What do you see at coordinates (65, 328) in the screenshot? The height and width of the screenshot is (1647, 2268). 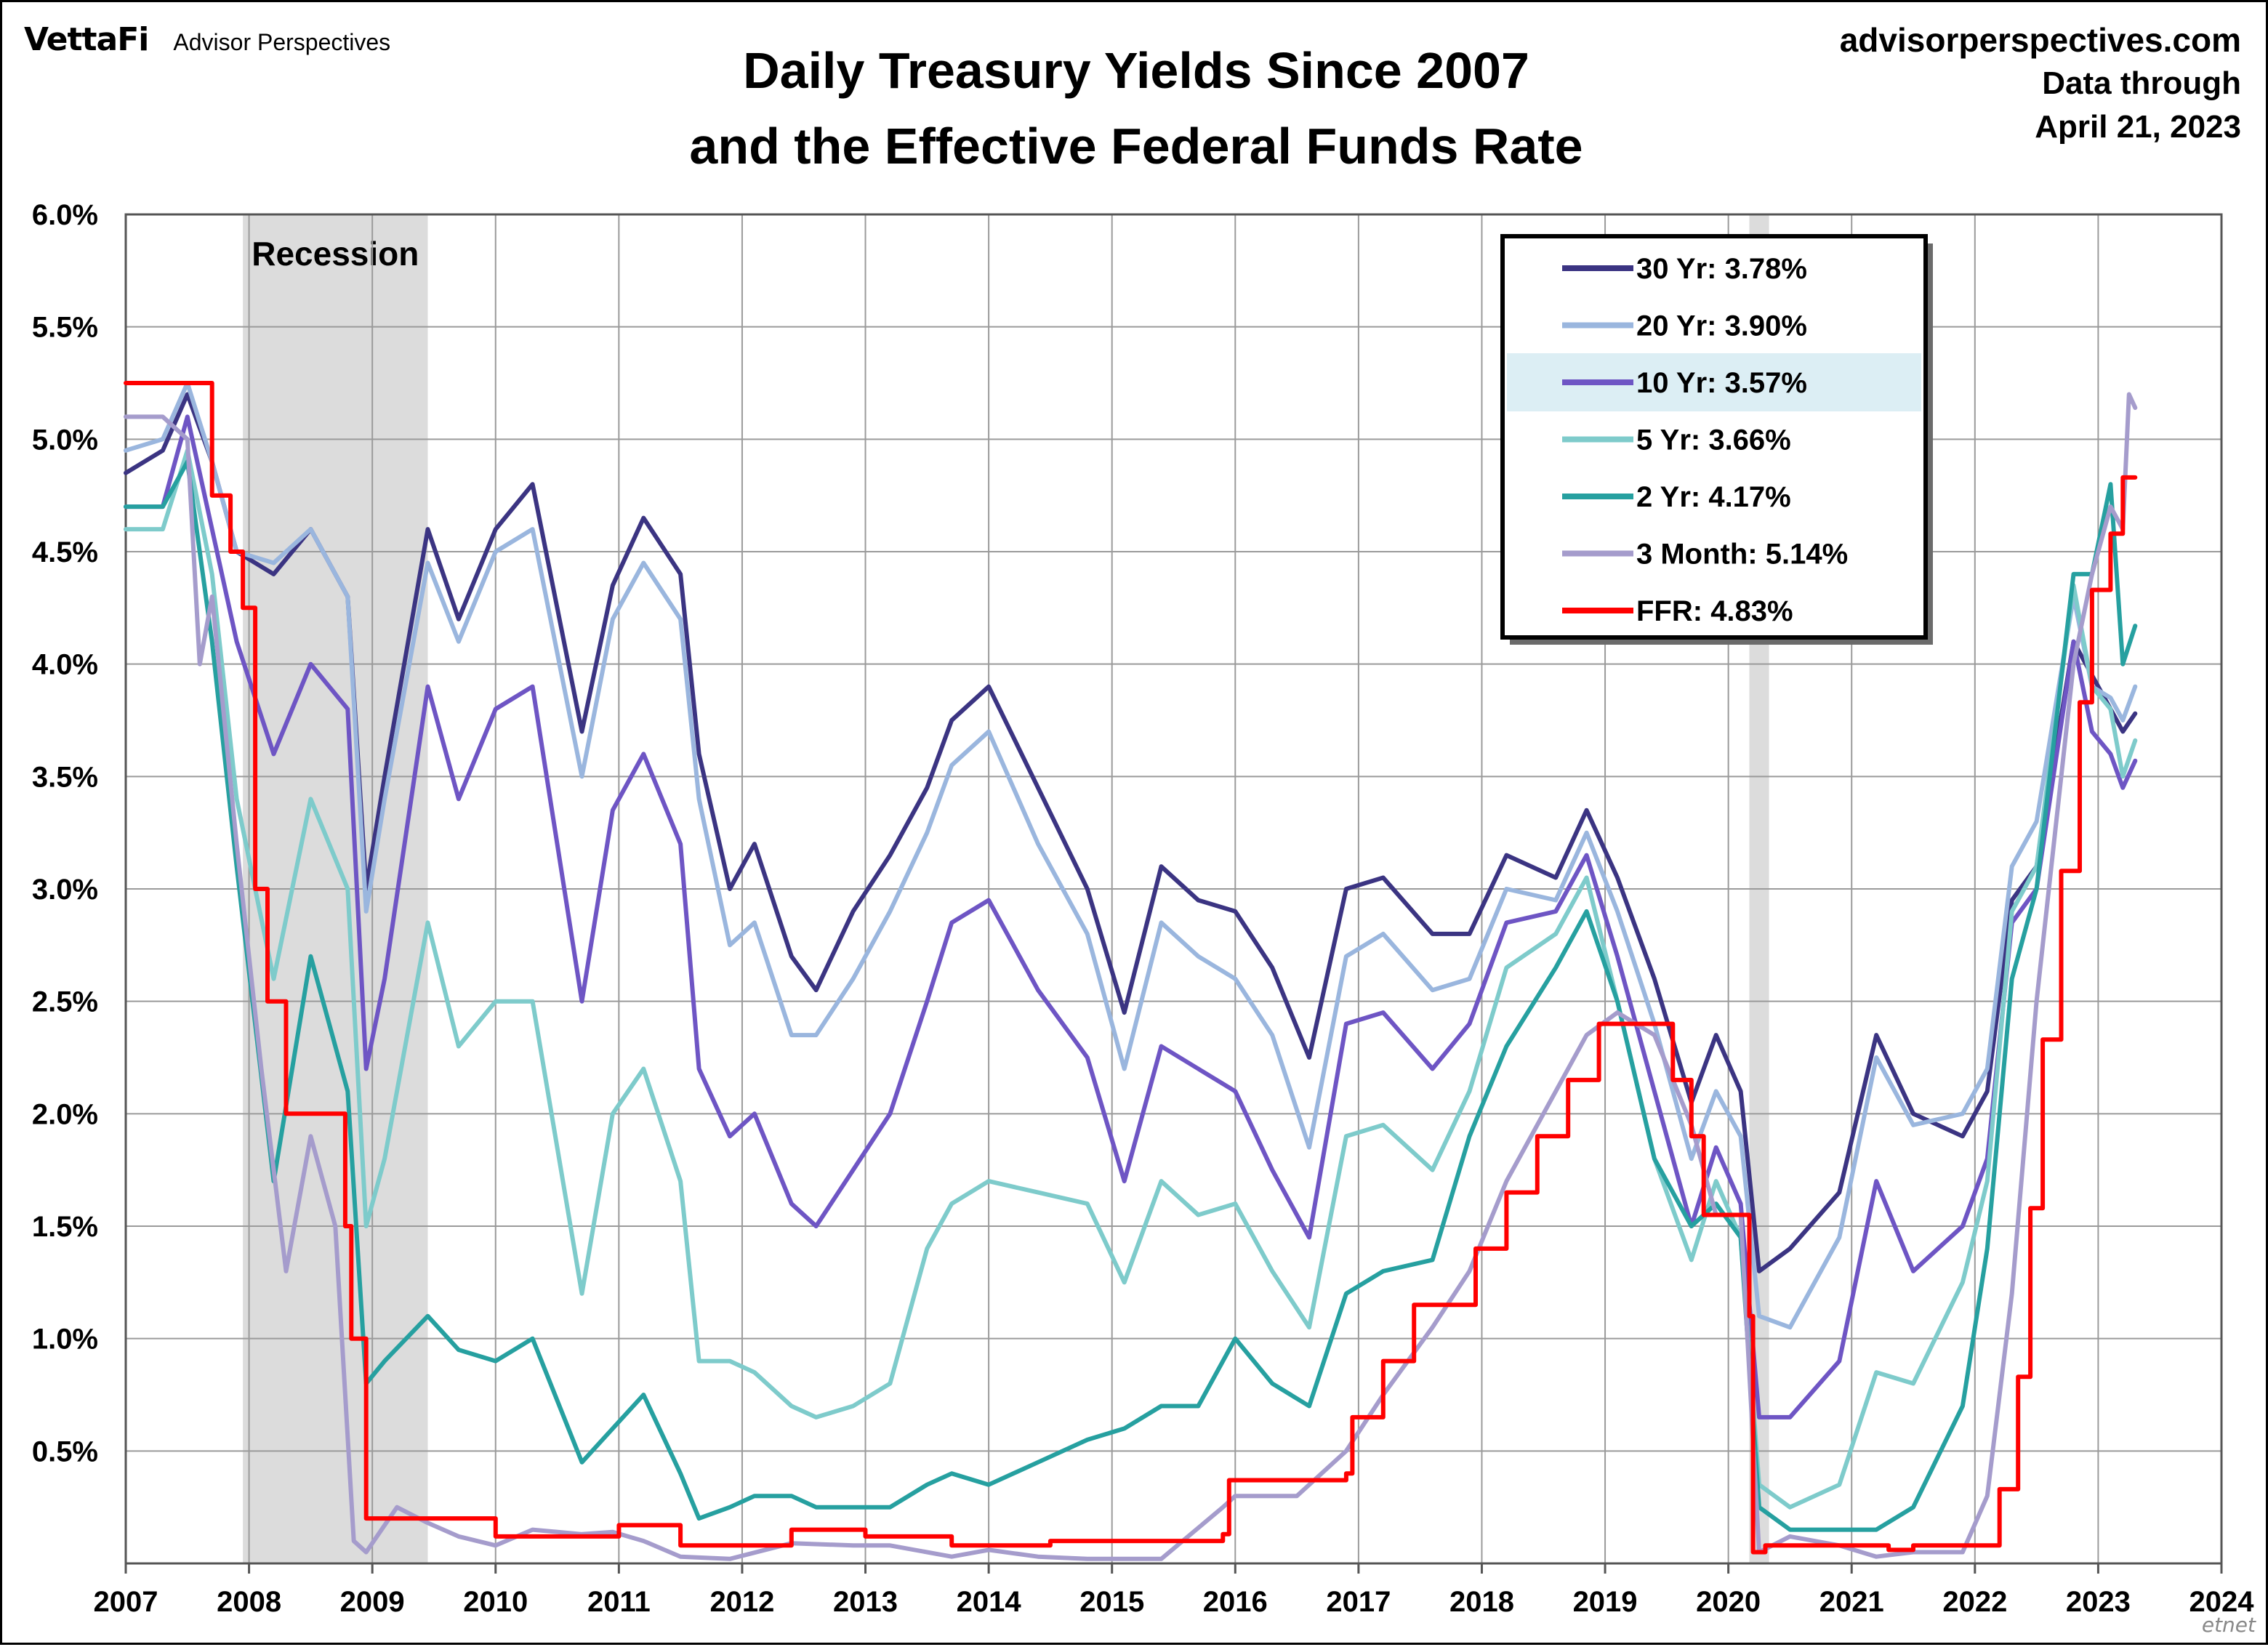 I see `y-tick-label: 5.5%` at bounding box center [65, 328].